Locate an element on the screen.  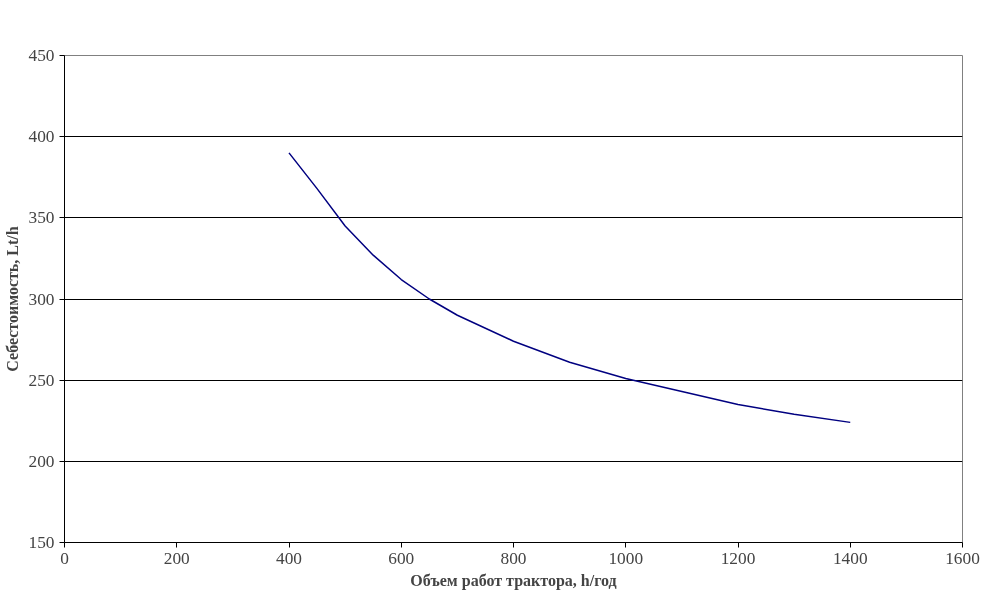
y-tick-label: 400 is located at coordinates (41, 137).